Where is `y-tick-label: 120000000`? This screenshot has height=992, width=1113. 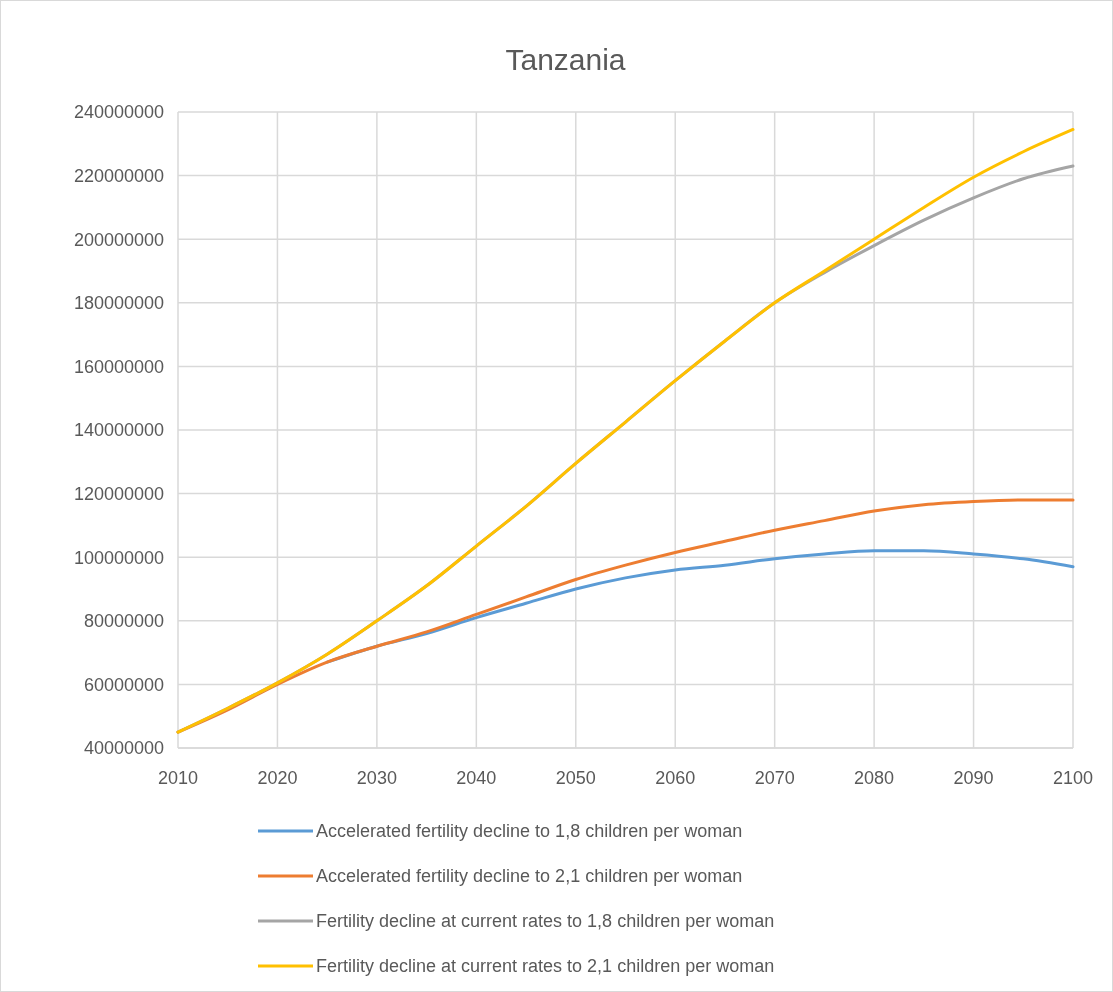
y-tick-label: 120000000 is located at coordinates (118, 493).